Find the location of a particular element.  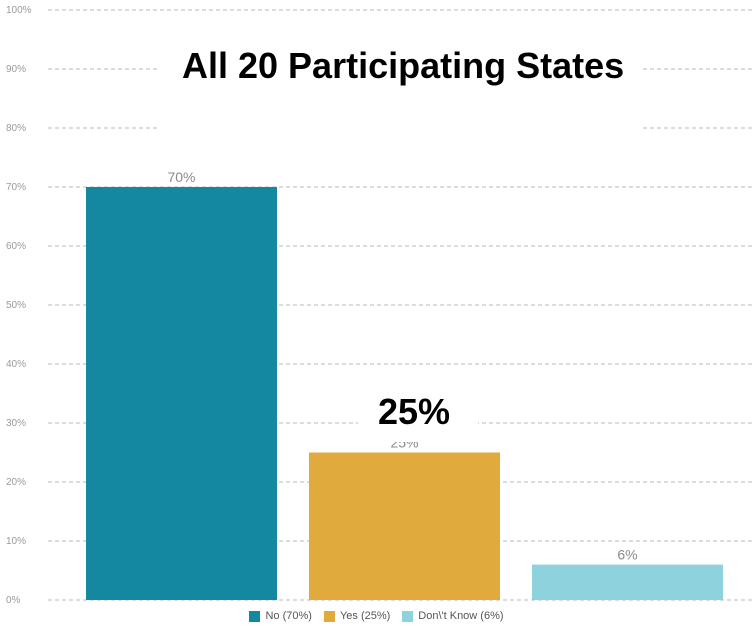

callout-box: 25% is located at coordinates (418, 414).